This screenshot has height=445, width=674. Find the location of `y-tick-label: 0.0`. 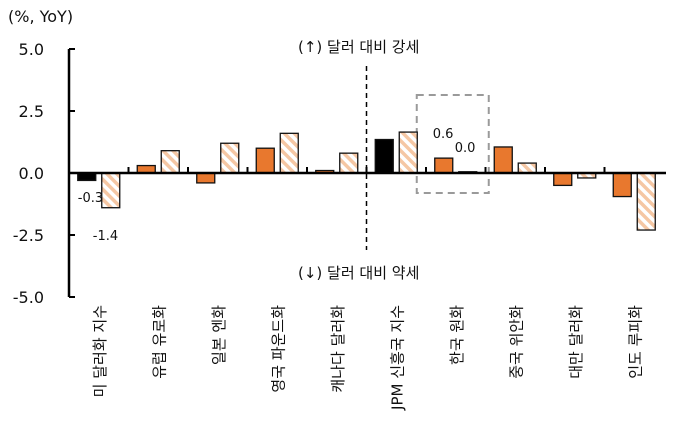

y-tick-label: 0.0 is located at coordinates (31, 173).